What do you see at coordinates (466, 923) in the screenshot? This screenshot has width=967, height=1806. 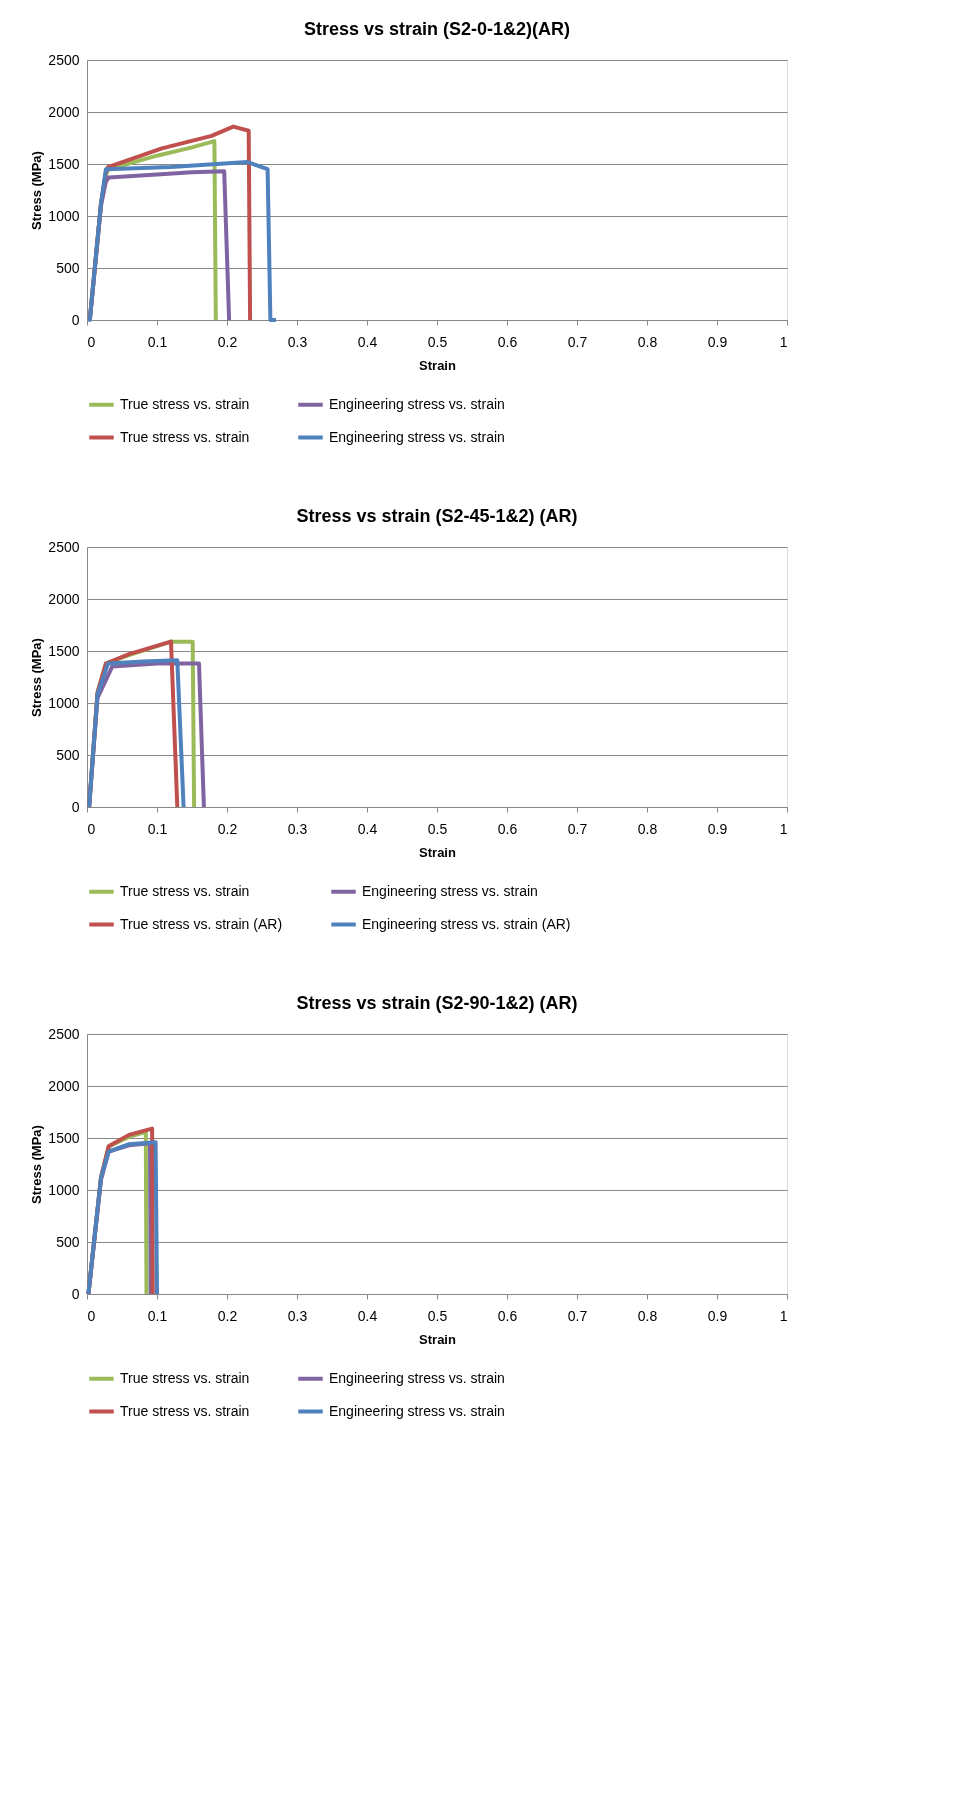 I see `legend-label: Engineering stress vs. strain (AR)` at bounding box center [466, 923].